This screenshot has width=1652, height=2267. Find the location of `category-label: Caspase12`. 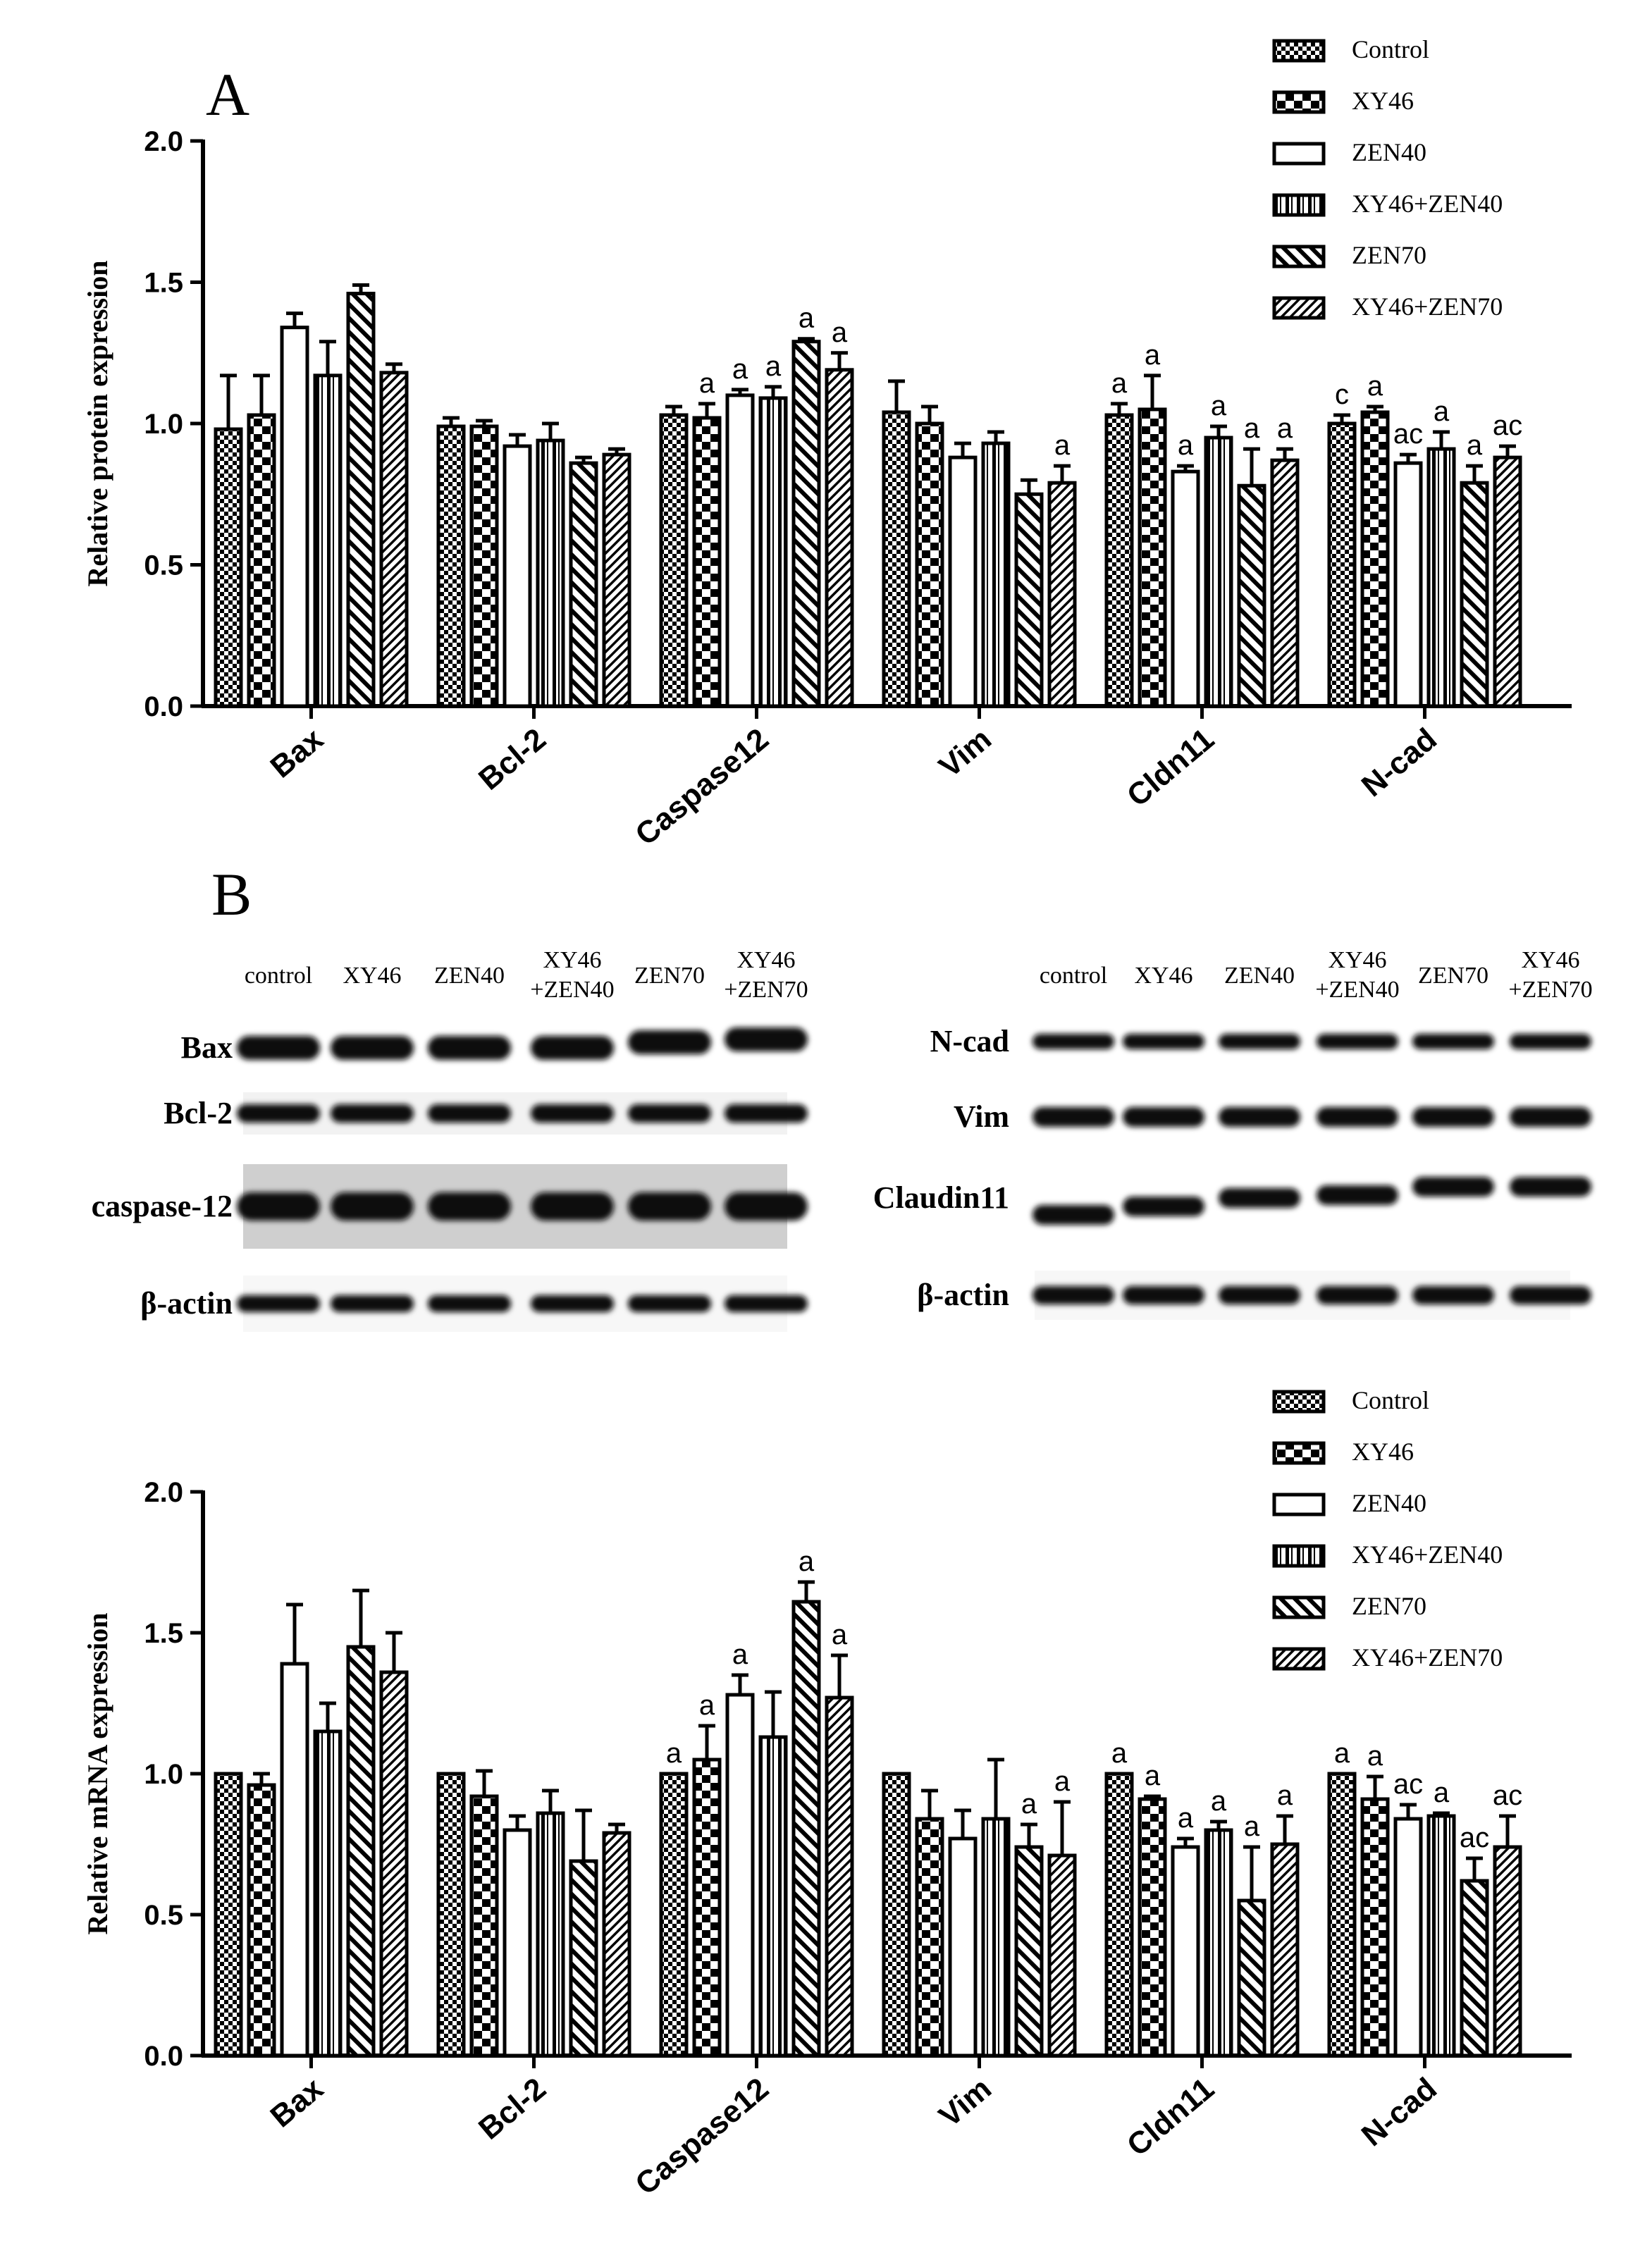

category-label: Caspase12 is located at coordinates (702, 787).